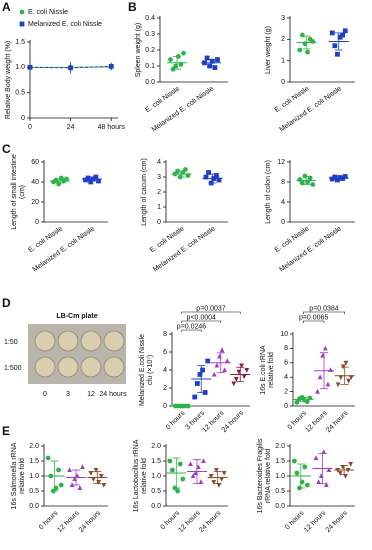  I want to click on significance-label: p<0.0004, so click(201, 317).